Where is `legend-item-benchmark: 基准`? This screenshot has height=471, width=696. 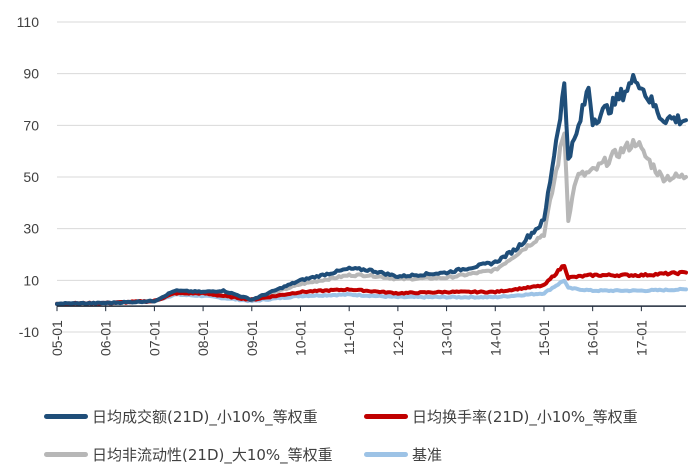
legend-item-benchmark: 基准 is located at coordinates (403, 454).